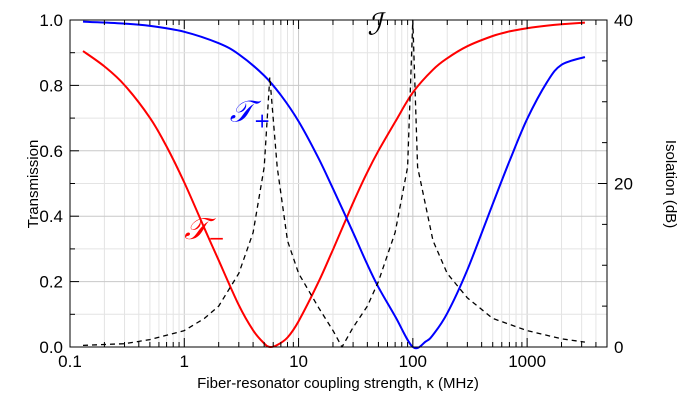  What do you see at coordinates (51, 85) in the screenshot?
I see `y-tick-label: 0.8` at bounding box center [51, 85].